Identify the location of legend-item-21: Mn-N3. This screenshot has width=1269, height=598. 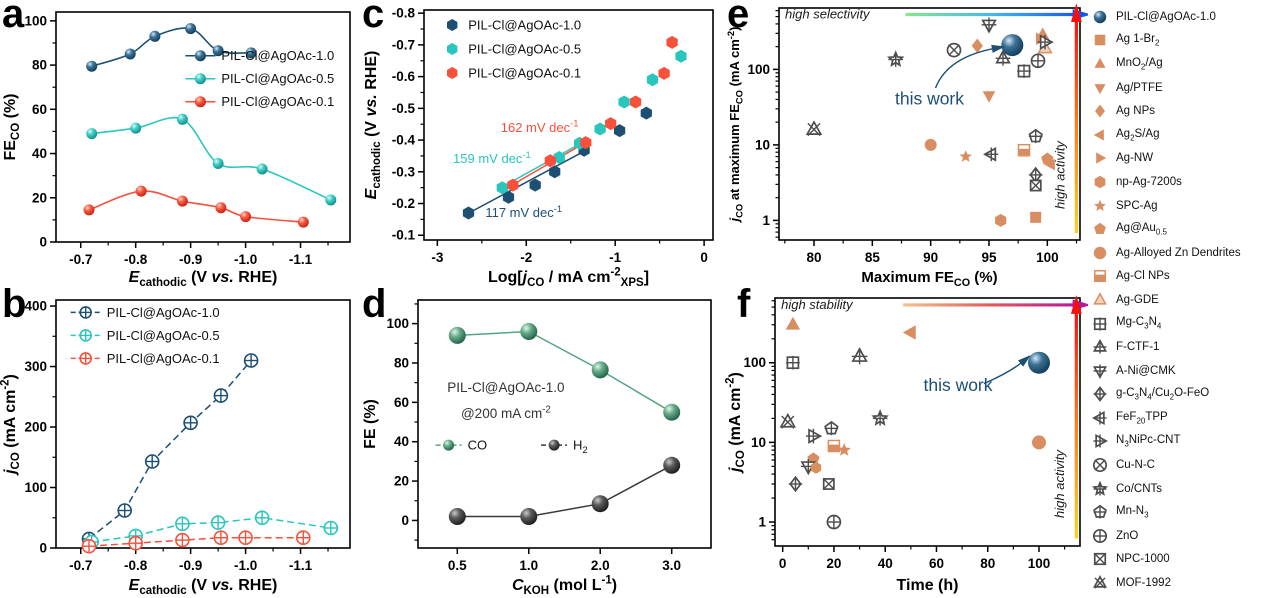
(1178, 512).